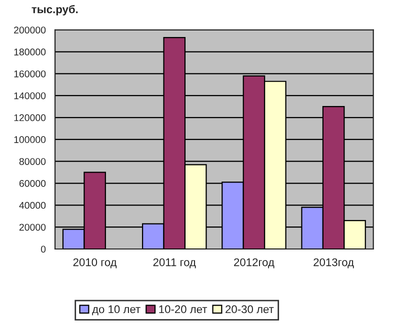 The height and width of the screenshot is (332, 393). I want to click on y-tick-label: 180000, so click(30, 52).